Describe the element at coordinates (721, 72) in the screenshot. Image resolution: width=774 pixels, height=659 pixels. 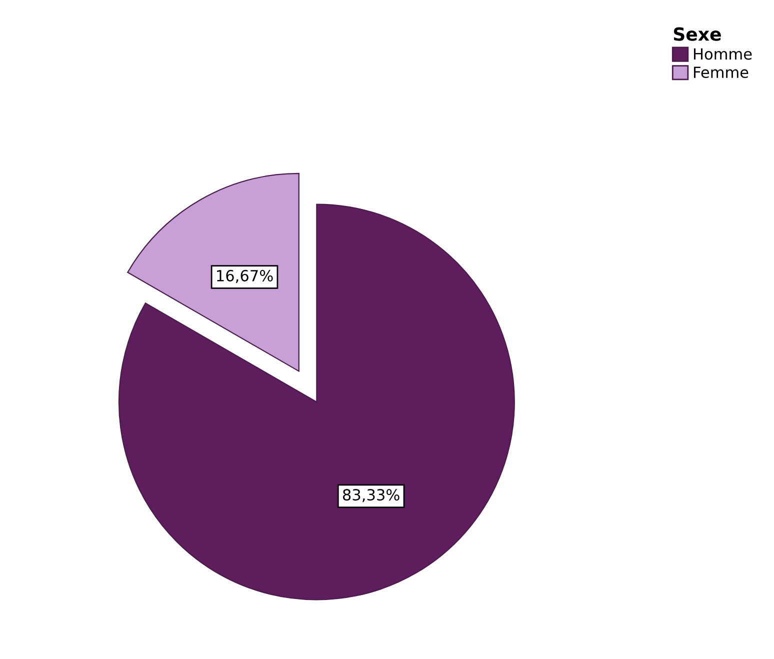
I see `legend-label: Femme` at that location.